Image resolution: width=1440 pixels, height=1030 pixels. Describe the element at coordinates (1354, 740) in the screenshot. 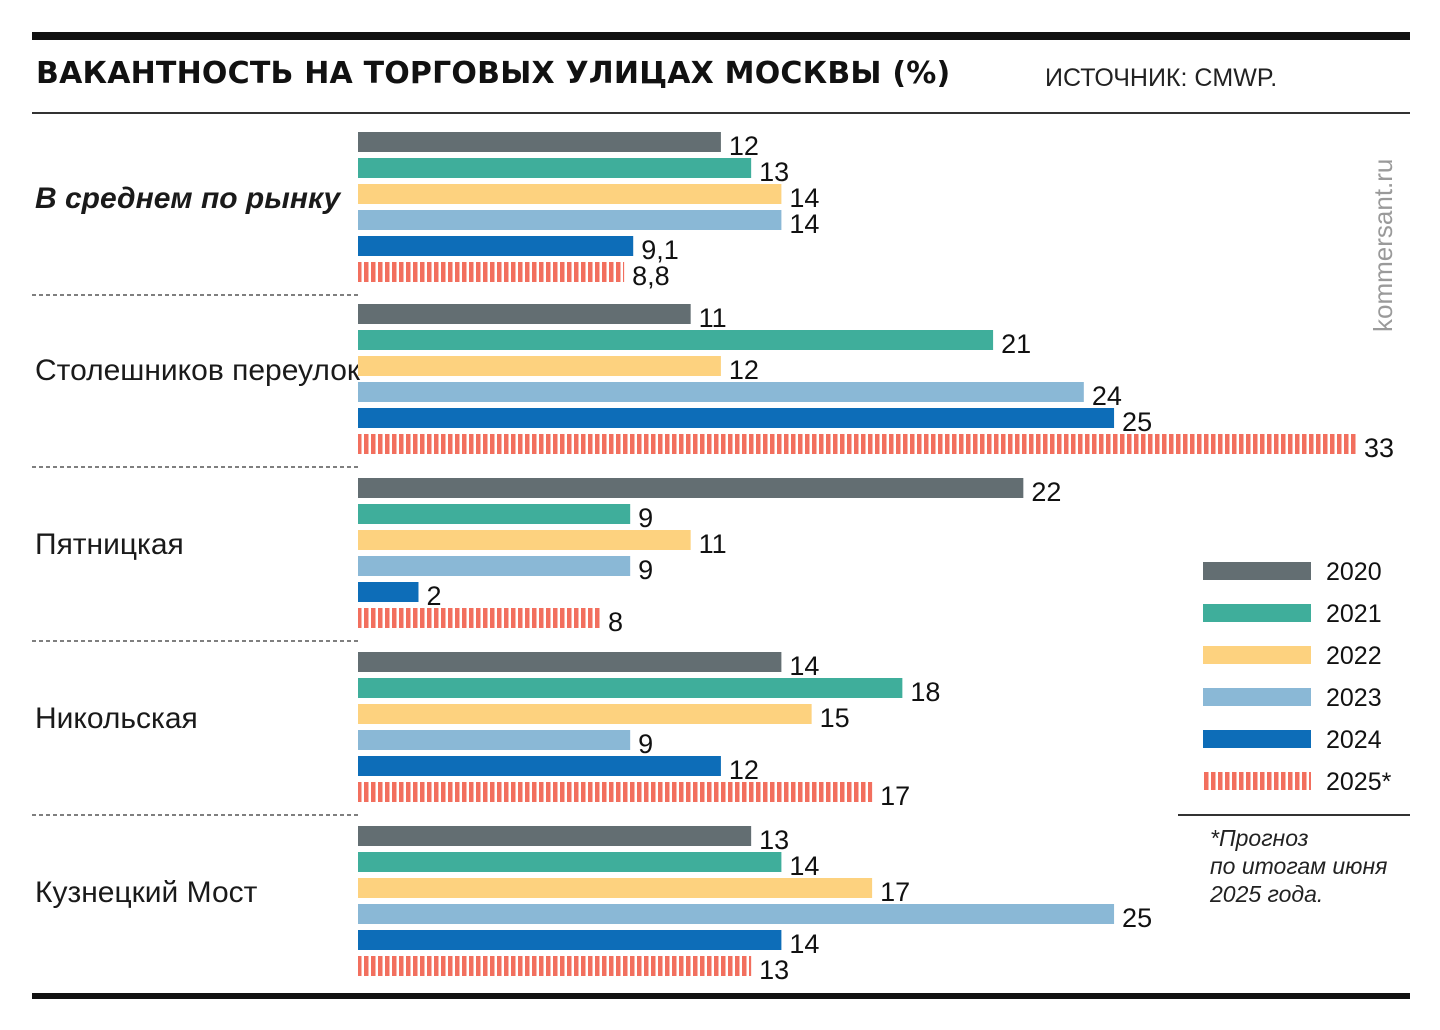

I see `legend-label: 2024` at that location.